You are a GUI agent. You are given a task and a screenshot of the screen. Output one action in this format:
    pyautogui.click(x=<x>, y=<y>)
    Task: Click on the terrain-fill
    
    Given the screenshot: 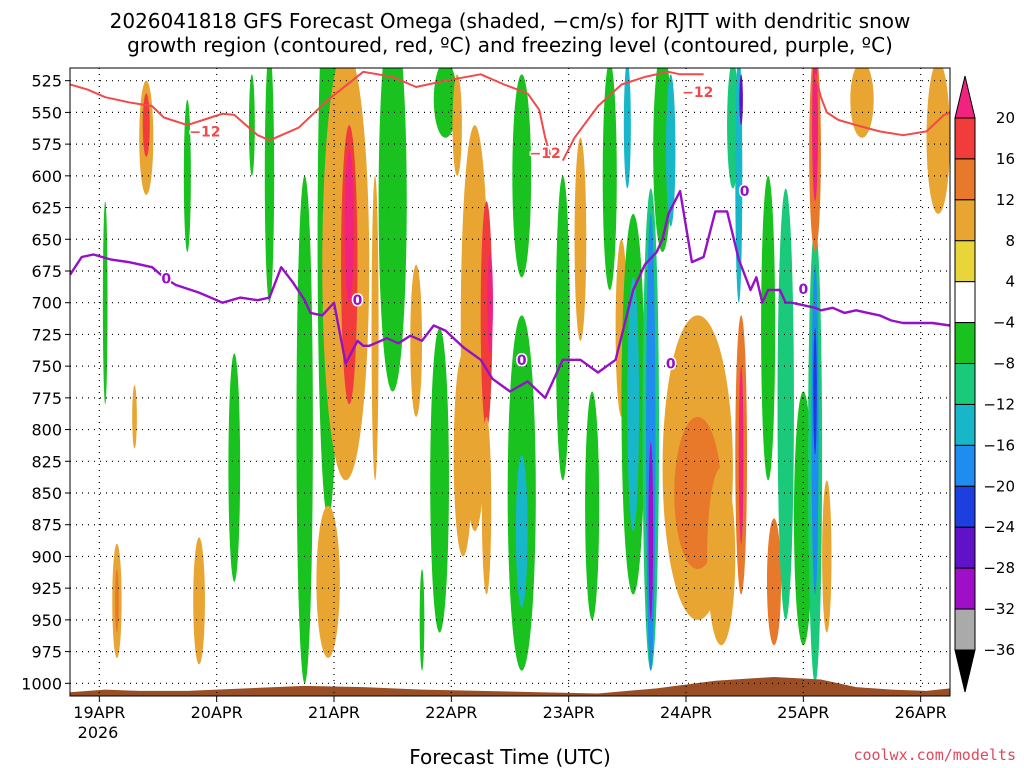 What is the action you would take?
    pyautogui.click(x=510, y=686)
    